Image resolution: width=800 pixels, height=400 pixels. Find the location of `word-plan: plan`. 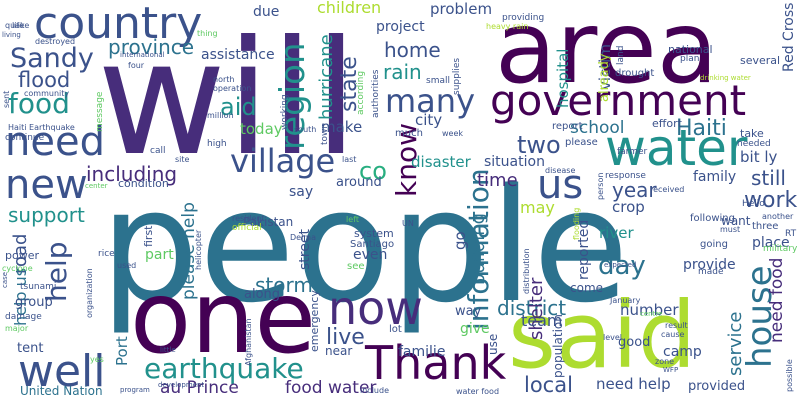

word-plan: plan is located at coordinates (690, 59).